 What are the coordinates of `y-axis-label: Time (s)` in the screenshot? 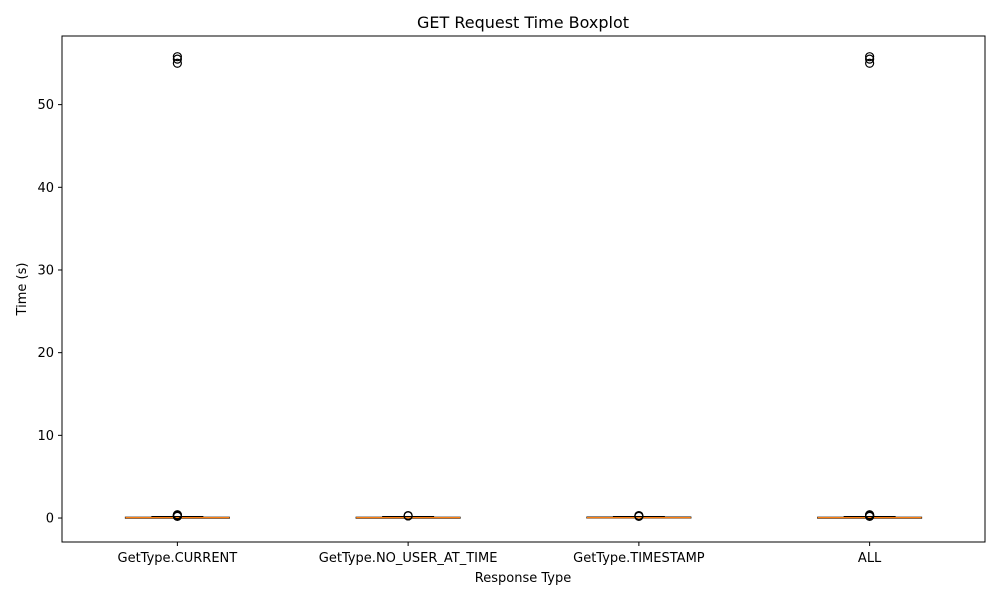 It's located at (22, 290).